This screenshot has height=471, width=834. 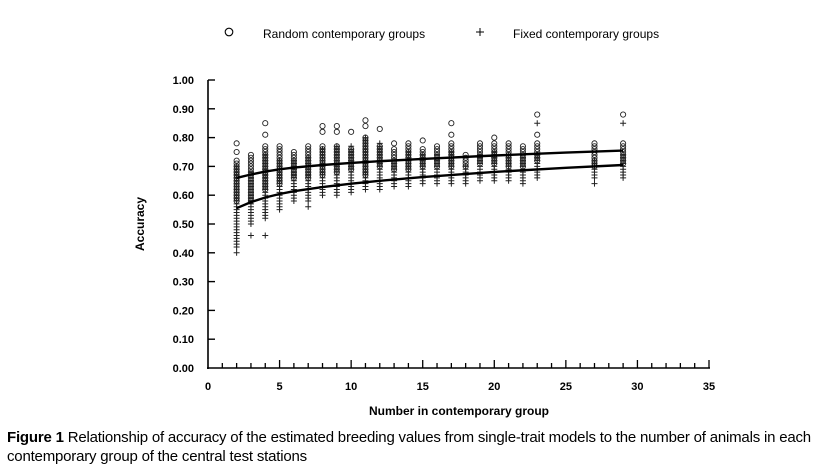 I want to click on x-tick-label: 0, so click(x=208, y=387).